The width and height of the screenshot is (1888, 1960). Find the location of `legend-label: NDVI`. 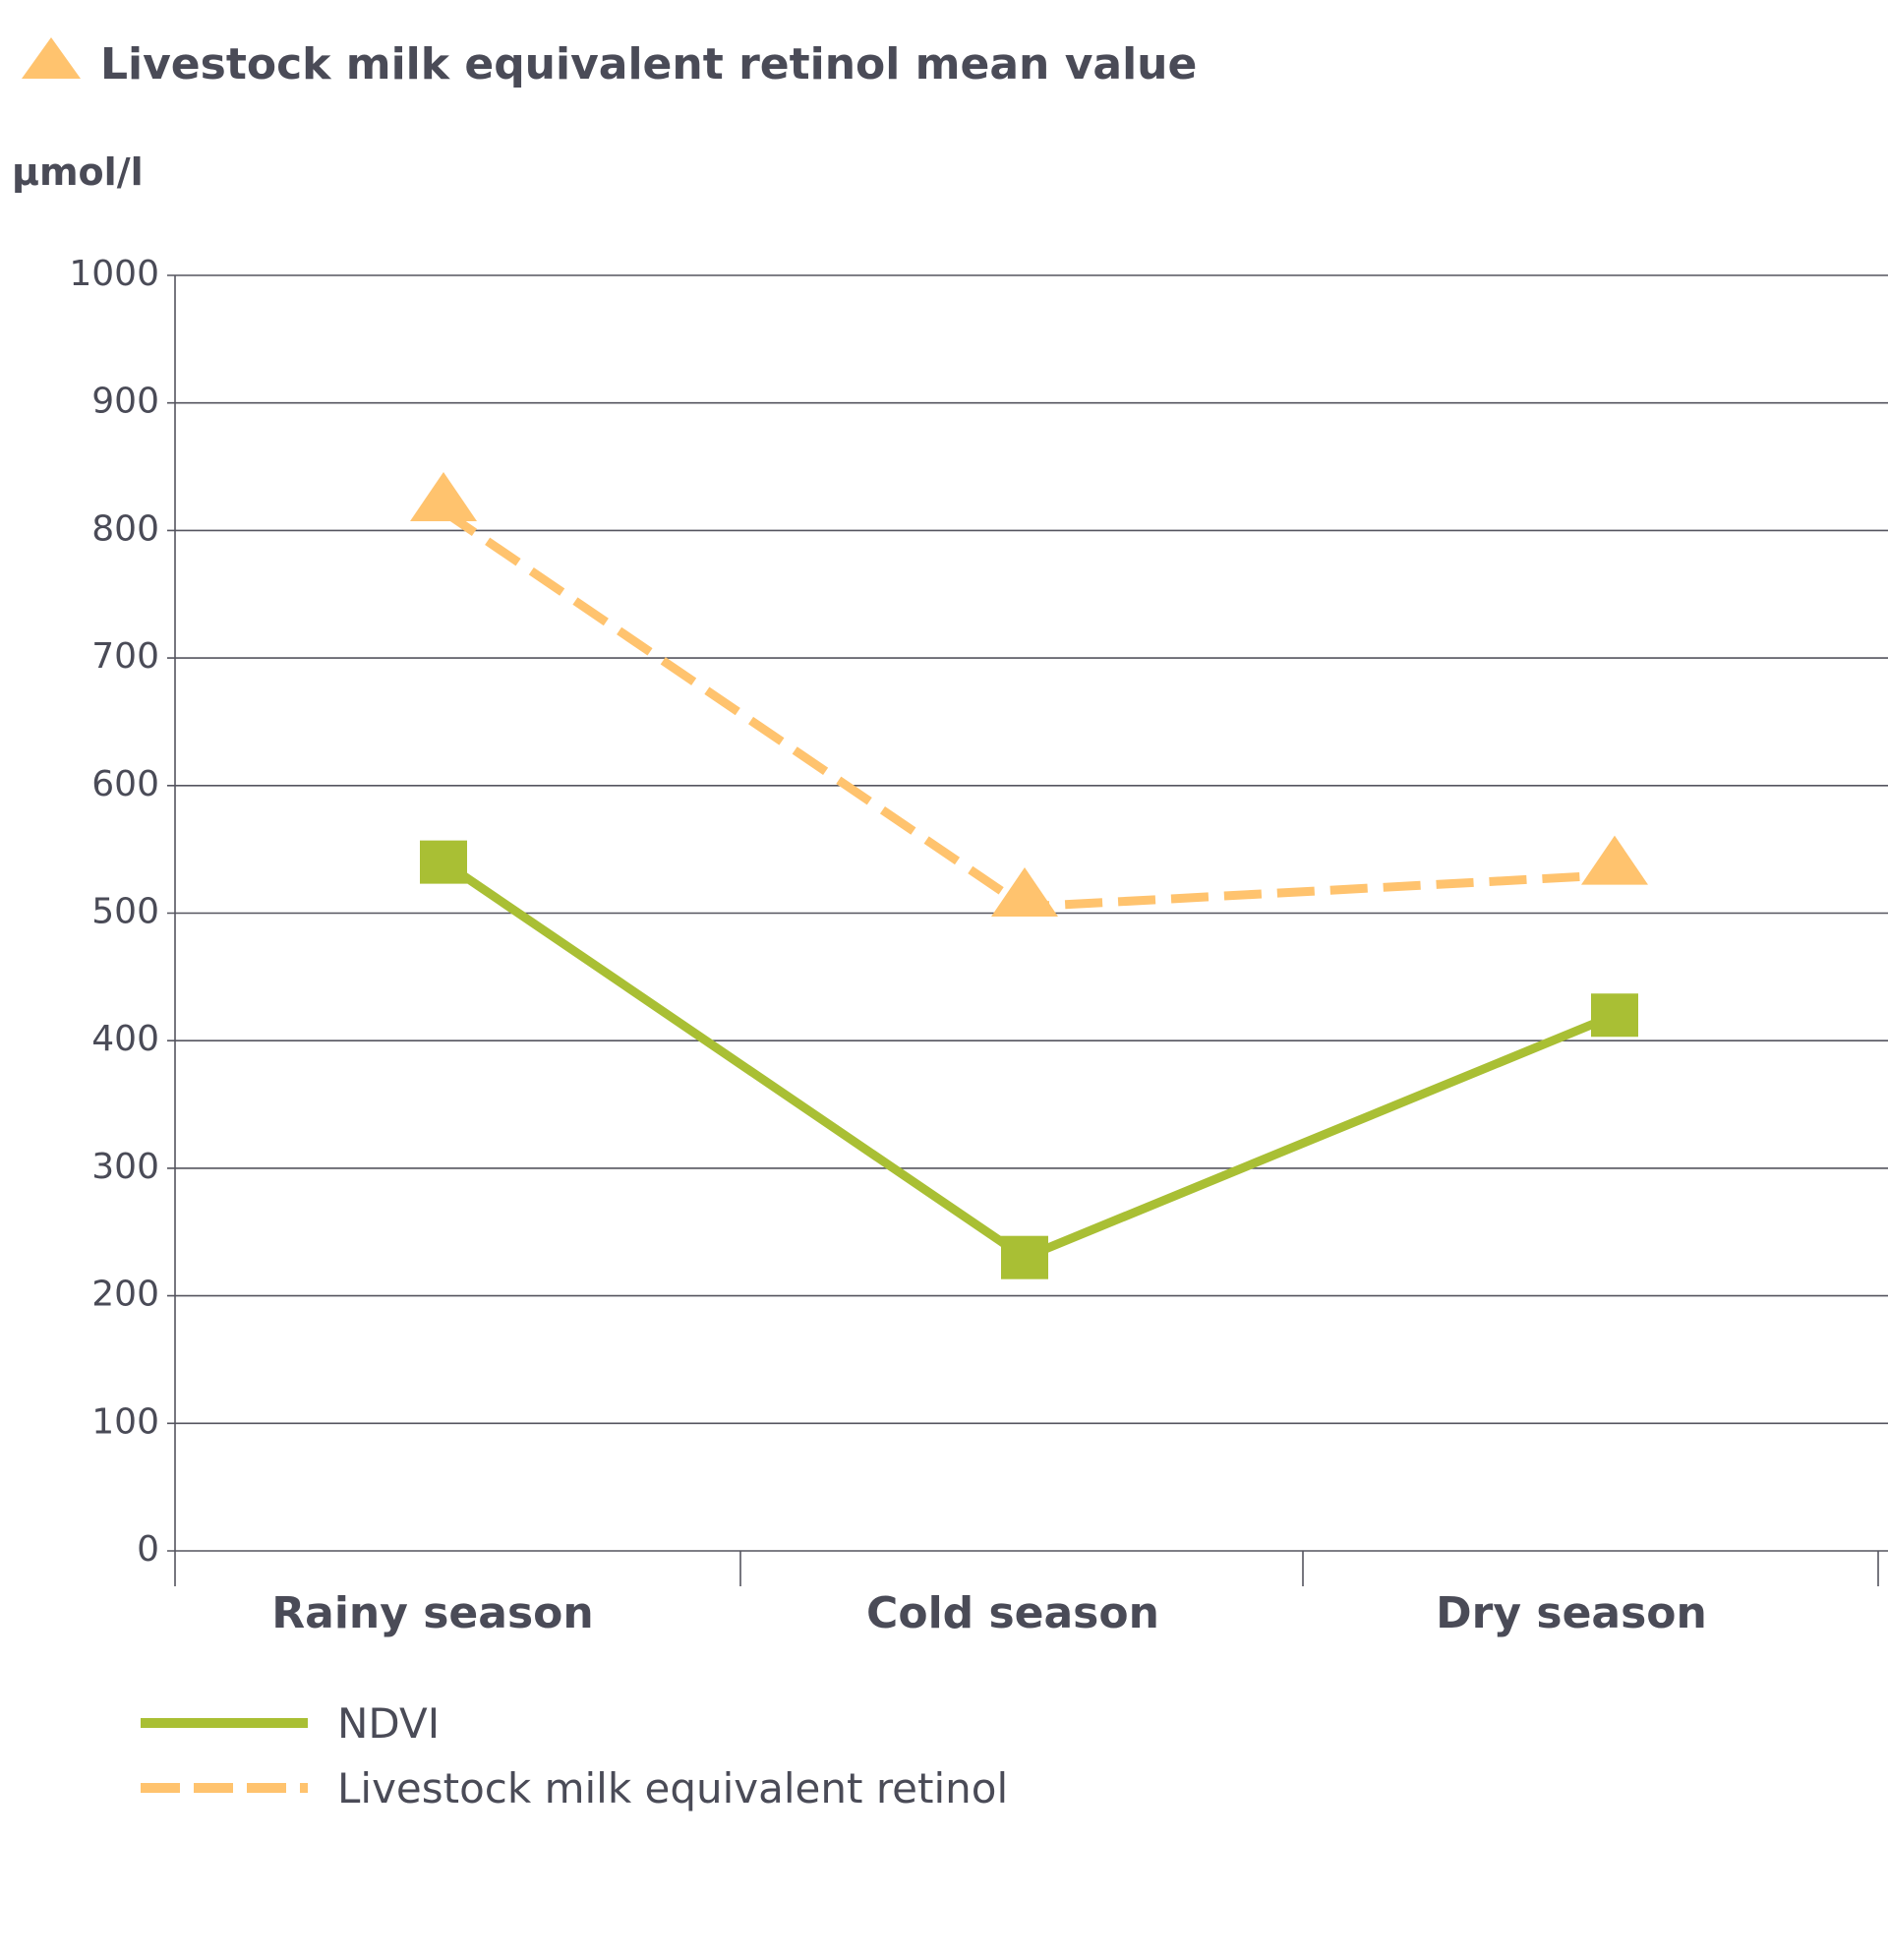

legend-label: NDVI is located at coordinates (388, 1723).